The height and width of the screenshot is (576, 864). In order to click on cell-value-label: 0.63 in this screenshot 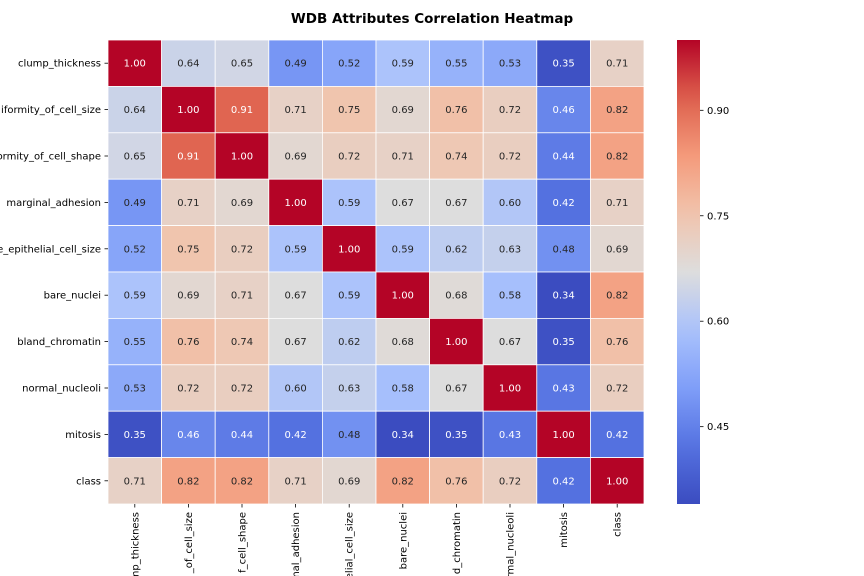, I will do `click(510, 249)`.